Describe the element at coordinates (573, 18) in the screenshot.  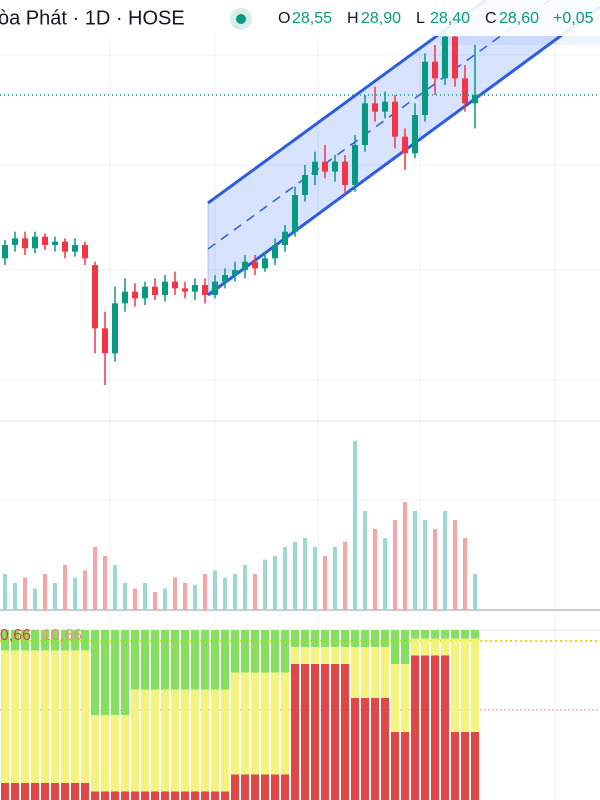
I see `change: +0,05` at that location.